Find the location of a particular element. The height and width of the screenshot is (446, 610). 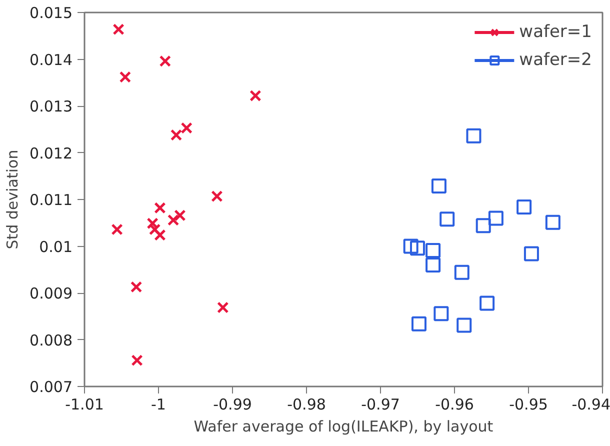

x-tick-label: -1.01 is located at coordinates (84, 405).